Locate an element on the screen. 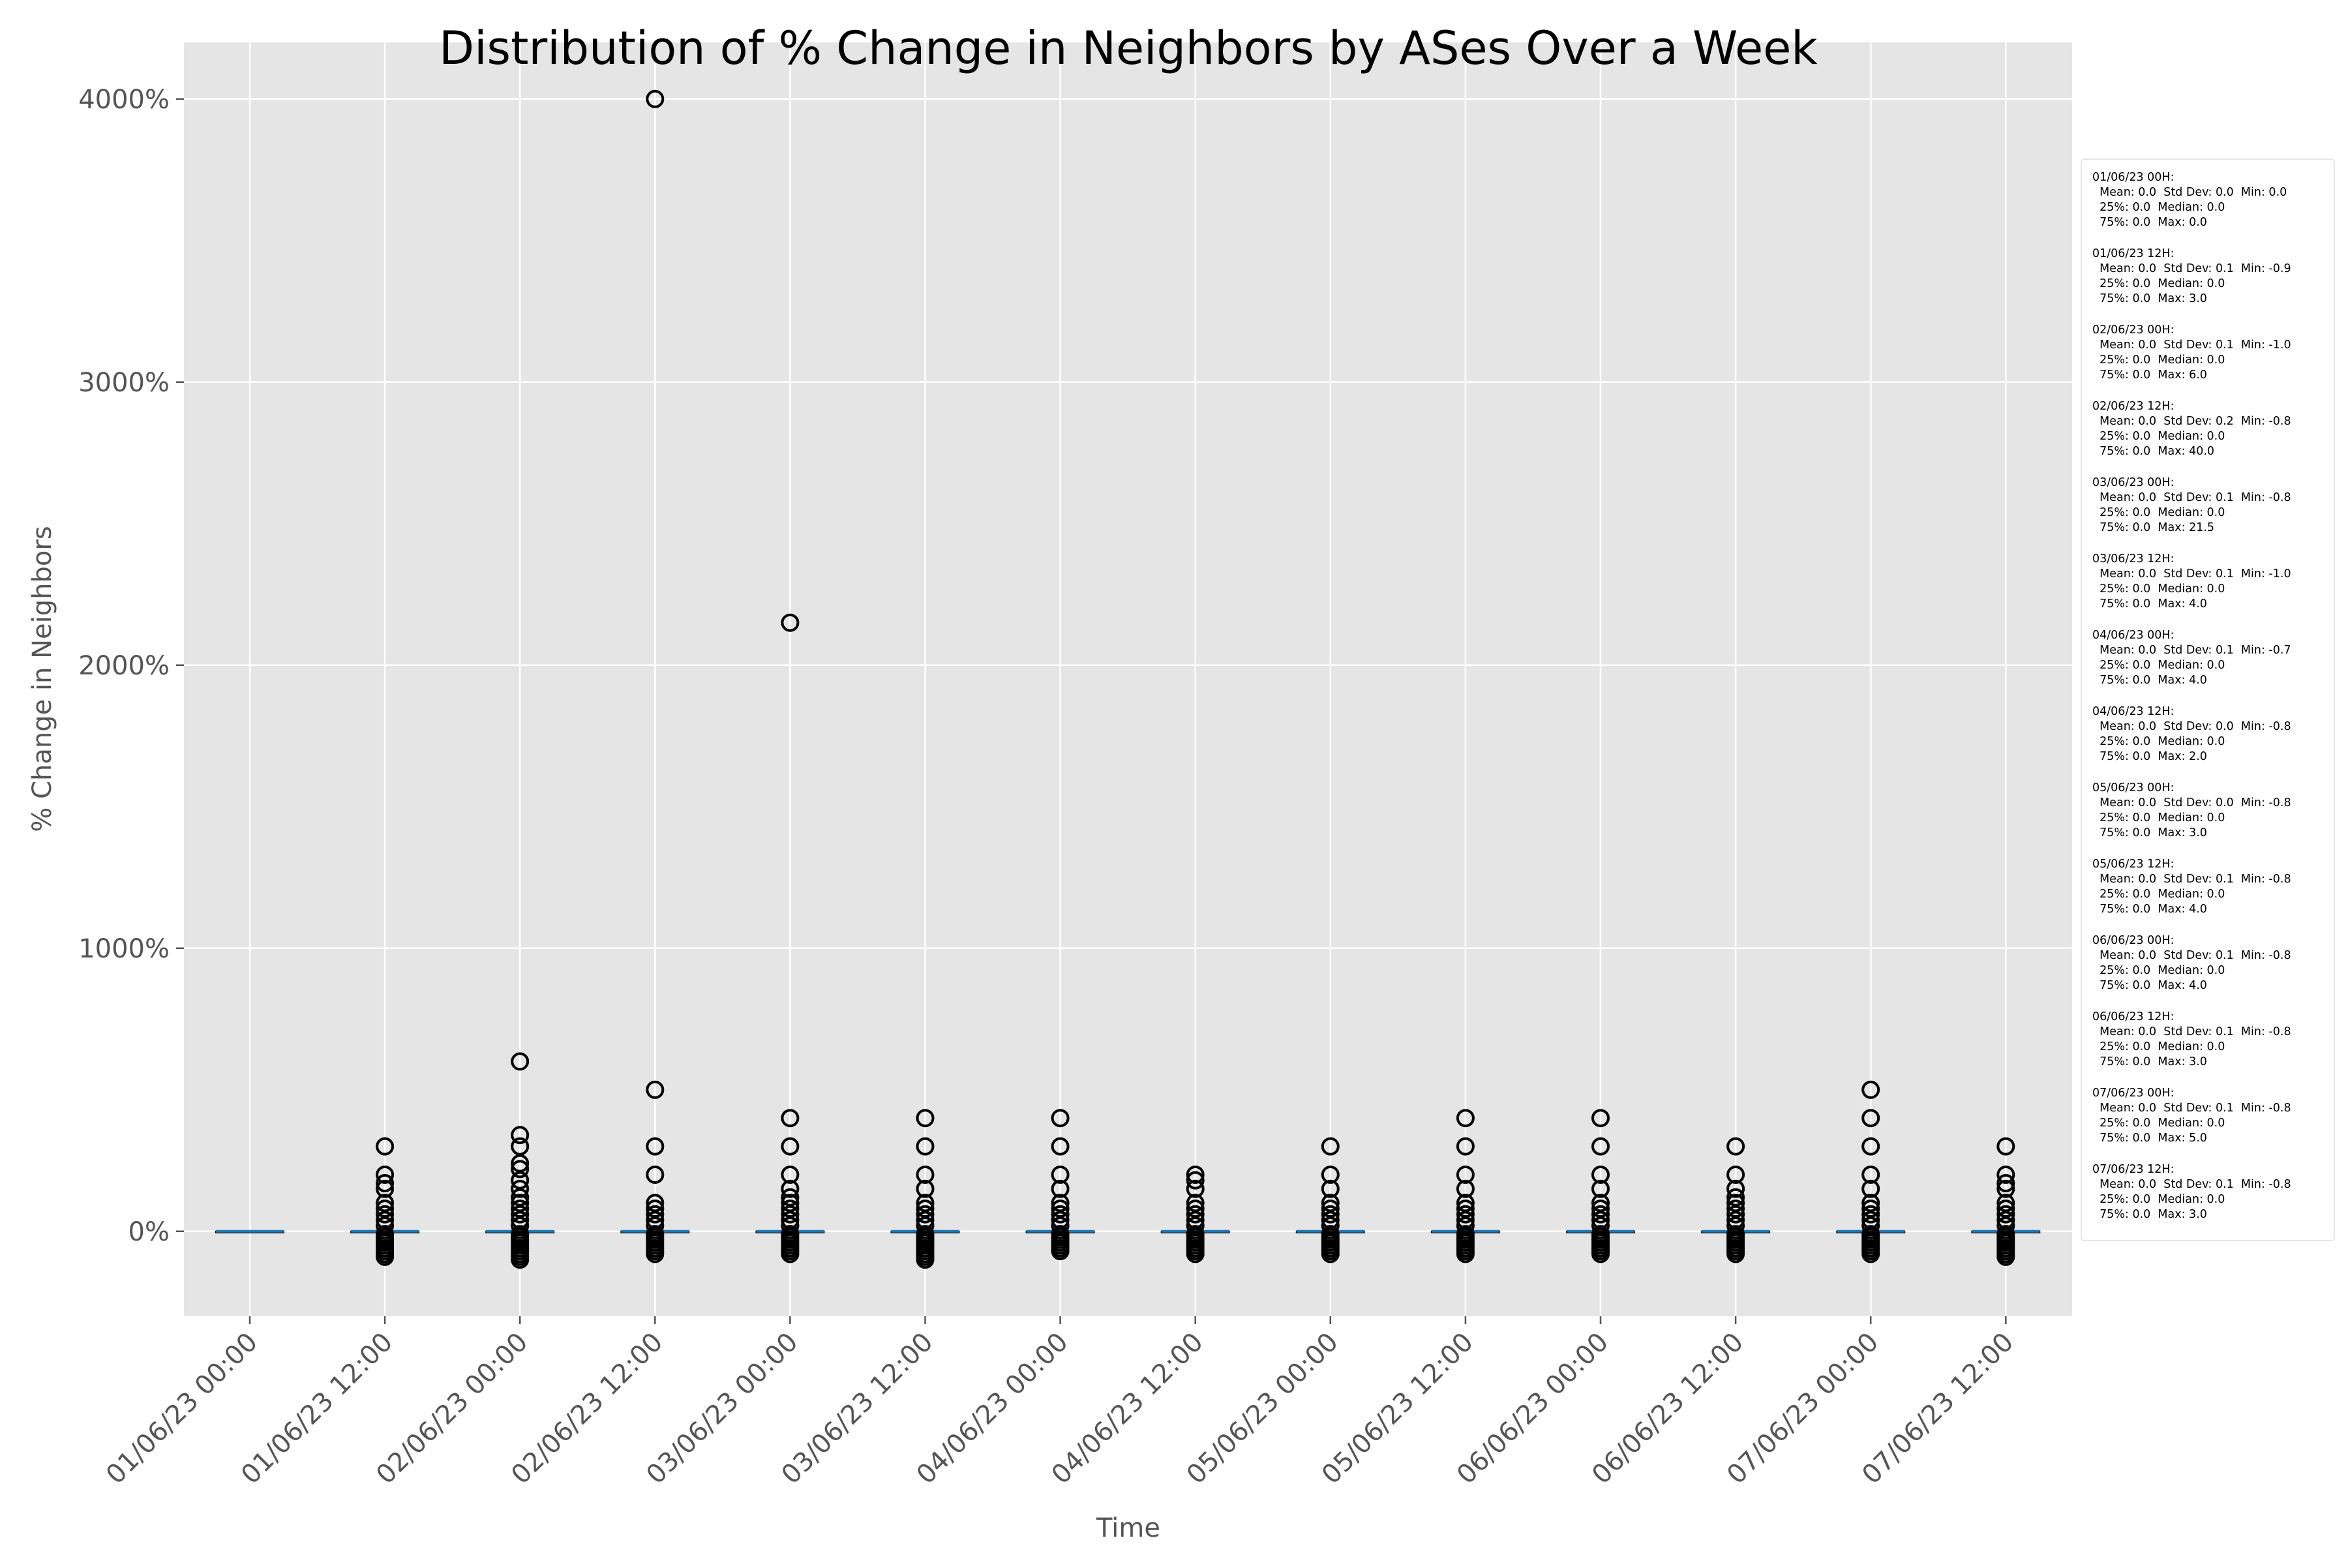 This screenshot has width=2348, height=1568. stats-entry-header: 01/06/23 00H: is located at coordinates (2133, 177).